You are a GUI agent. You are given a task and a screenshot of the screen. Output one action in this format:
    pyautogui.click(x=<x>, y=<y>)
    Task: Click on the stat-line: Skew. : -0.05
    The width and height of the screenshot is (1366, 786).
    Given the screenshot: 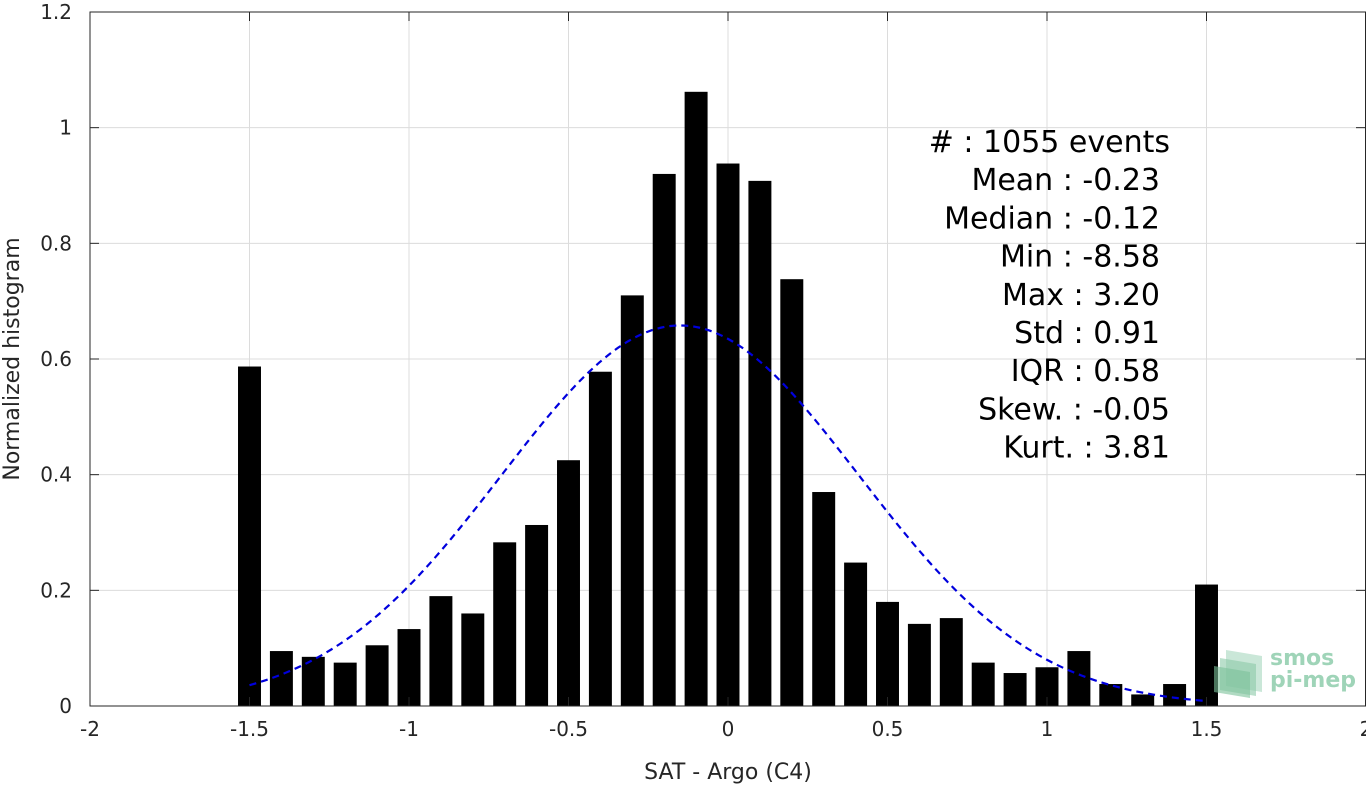 What is the action you would take?
    pyautogui.click(x=1074, y=409)
    